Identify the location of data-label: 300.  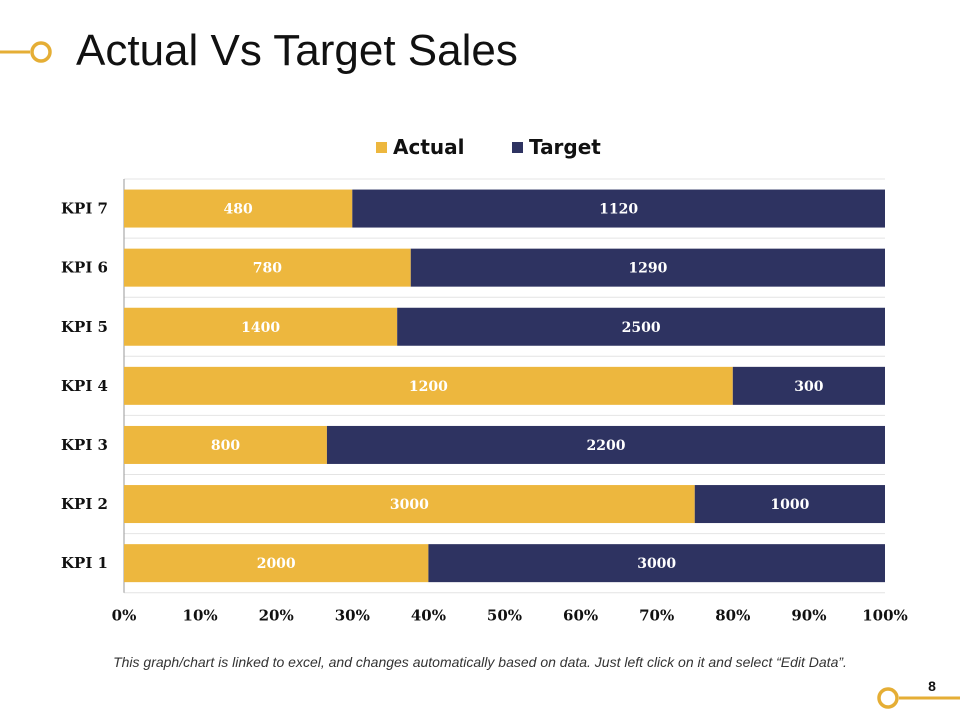
(808, 387).